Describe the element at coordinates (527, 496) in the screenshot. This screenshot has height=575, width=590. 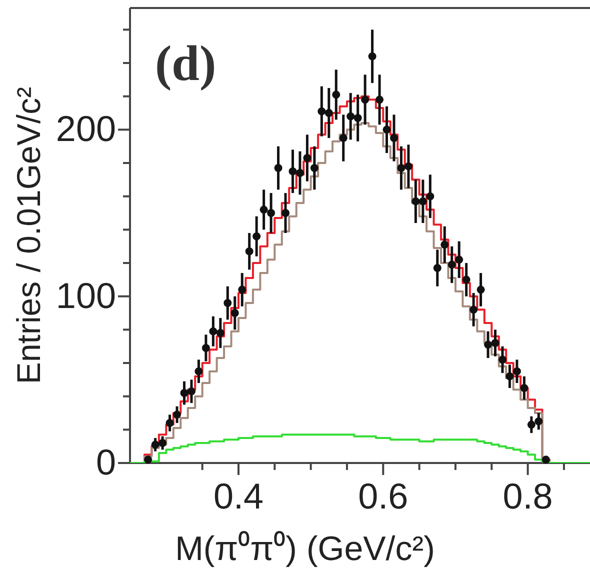
I see `x-tick-label: 0.8` at that location.